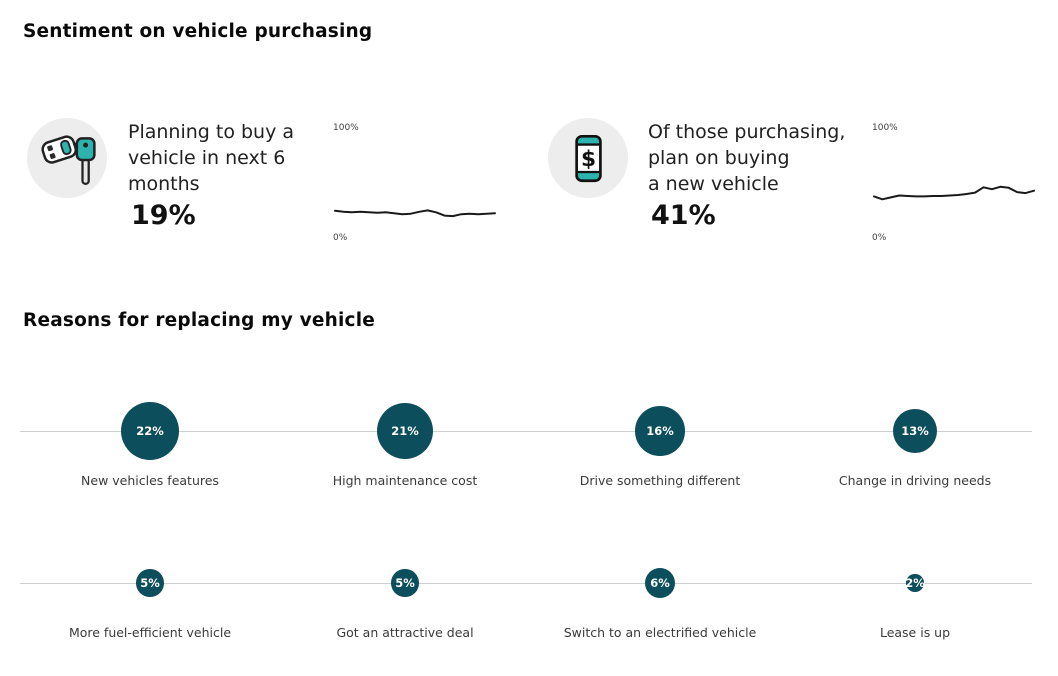 The height and width of the screenshot is (676, 1058). I want to click on bubble-value: 6%, so click(660, 582).